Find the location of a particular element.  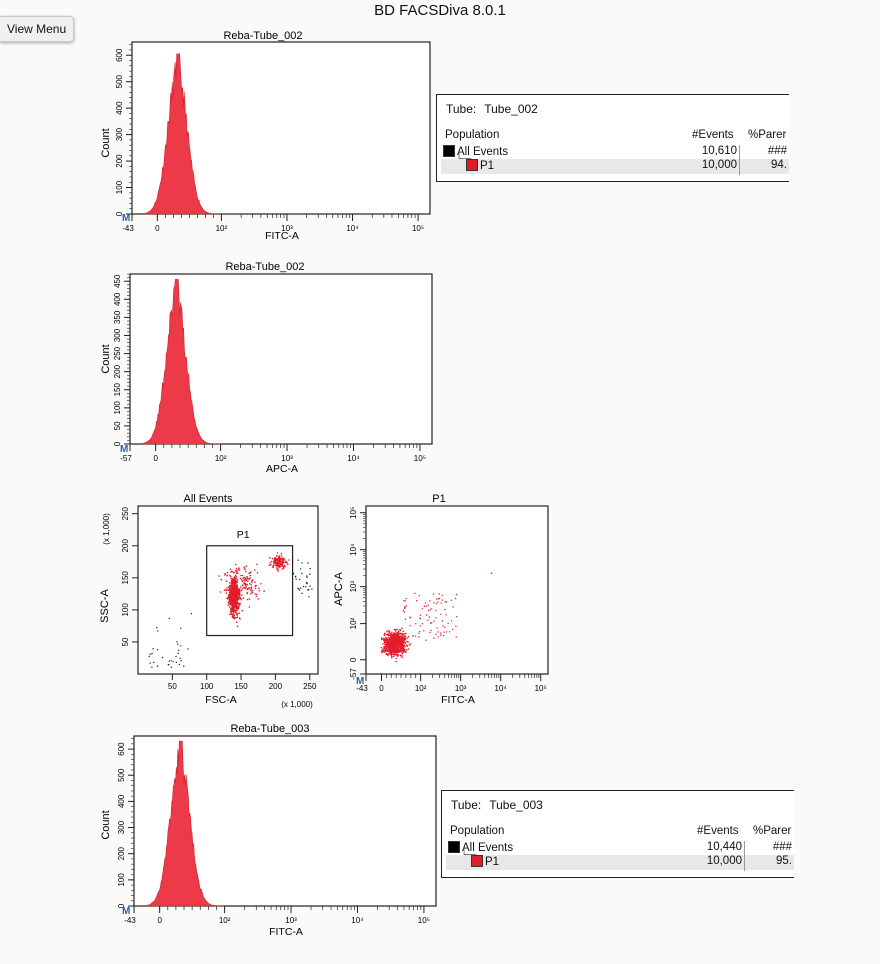

x-axis-label: FITC-A is located at coordinates (286, 932).